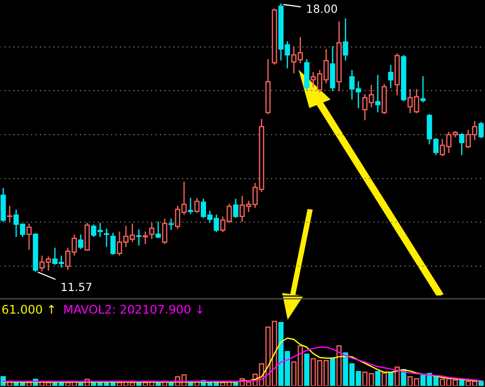 The width and height of the screenshot is (485, 387). I want to click on text: 61.000 ↑, so click(28, 309).